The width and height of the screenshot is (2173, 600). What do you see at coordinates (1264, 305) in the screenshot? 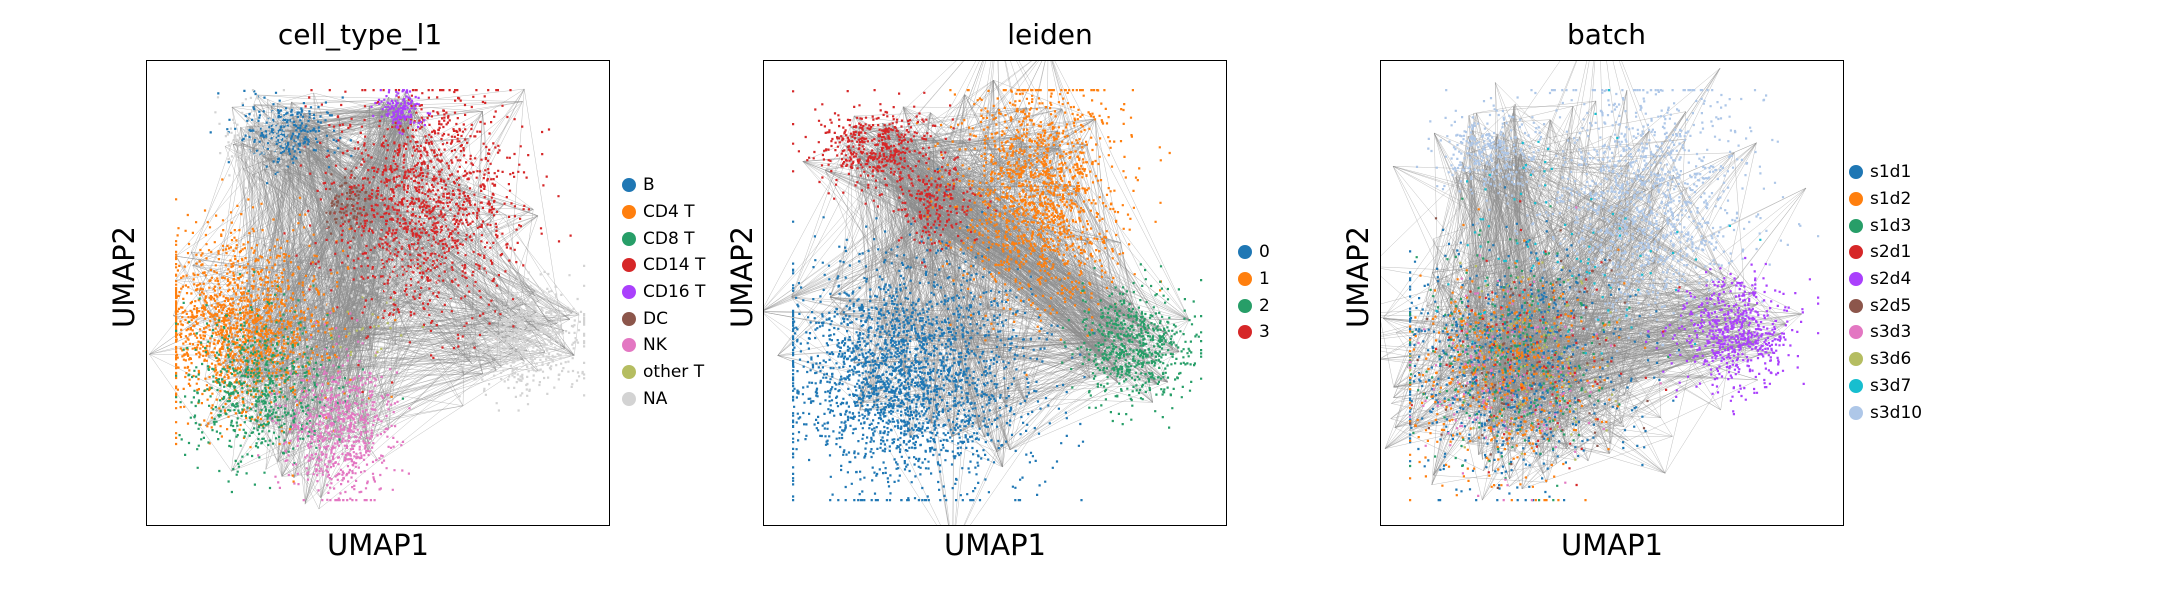
I see `legend-label: 2` at bounding box center [1264, 305].